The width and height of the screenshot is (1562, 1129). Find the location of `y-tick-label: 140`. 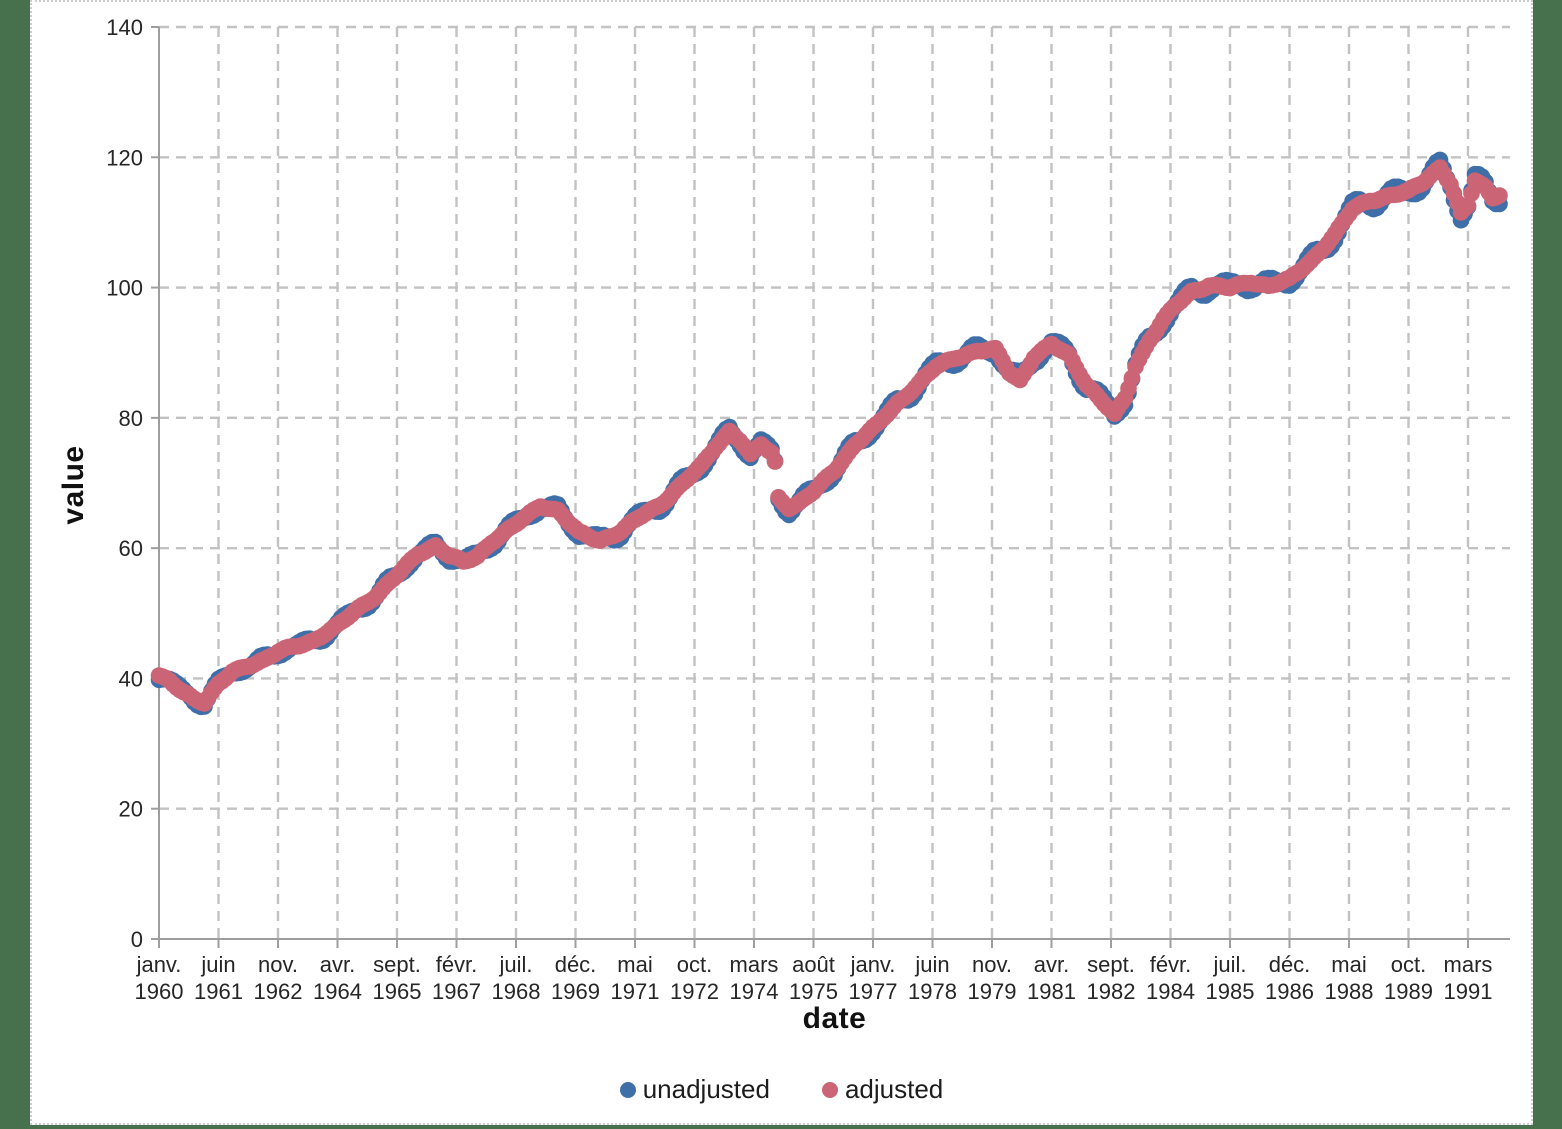

y-tick-label: 140 is located at coordinates (124, 27).